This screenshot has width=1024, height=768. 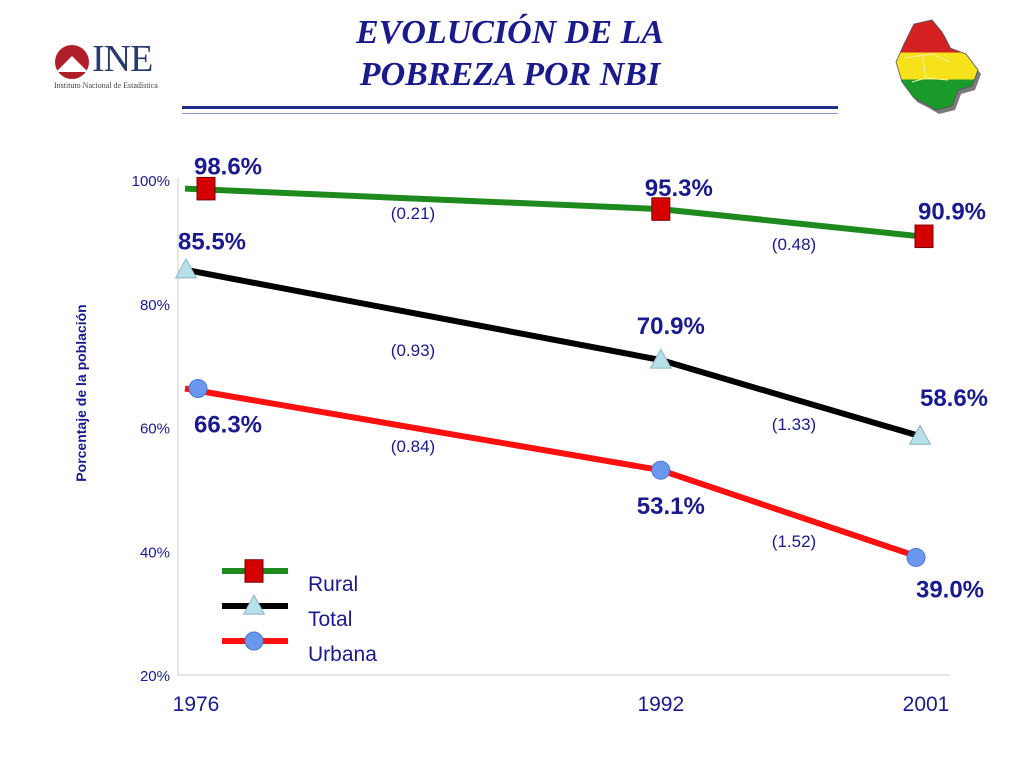 What do you see at coordinates (155, 305) in the screenshot?
I see `y-tick-label: 80%` at bounding box center [155, 305].